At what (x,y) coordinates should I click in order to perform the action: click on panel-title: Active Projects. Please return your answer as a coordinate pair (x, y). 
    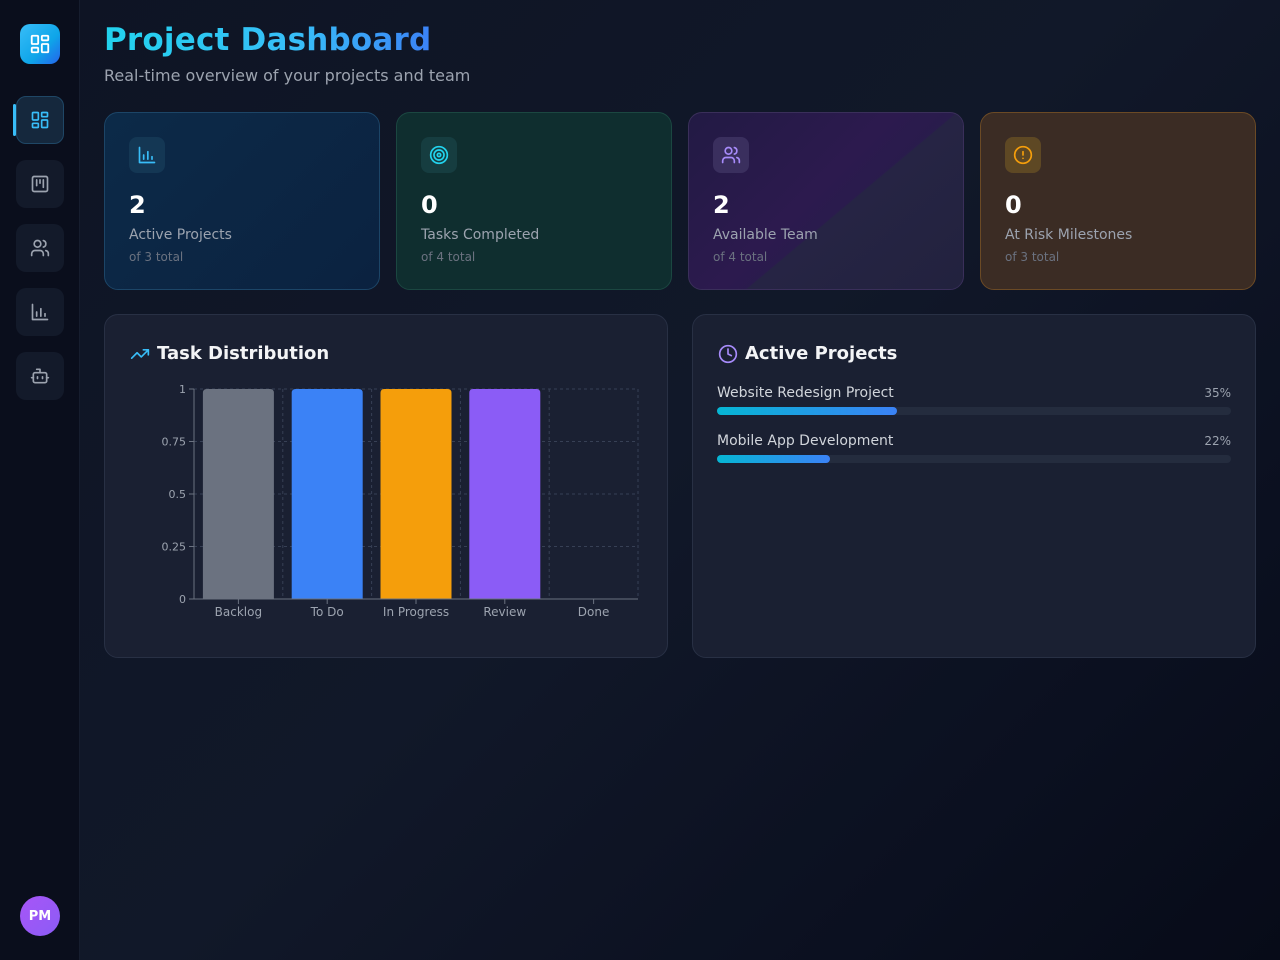
    Looking at the image, I should click on (821, 353).